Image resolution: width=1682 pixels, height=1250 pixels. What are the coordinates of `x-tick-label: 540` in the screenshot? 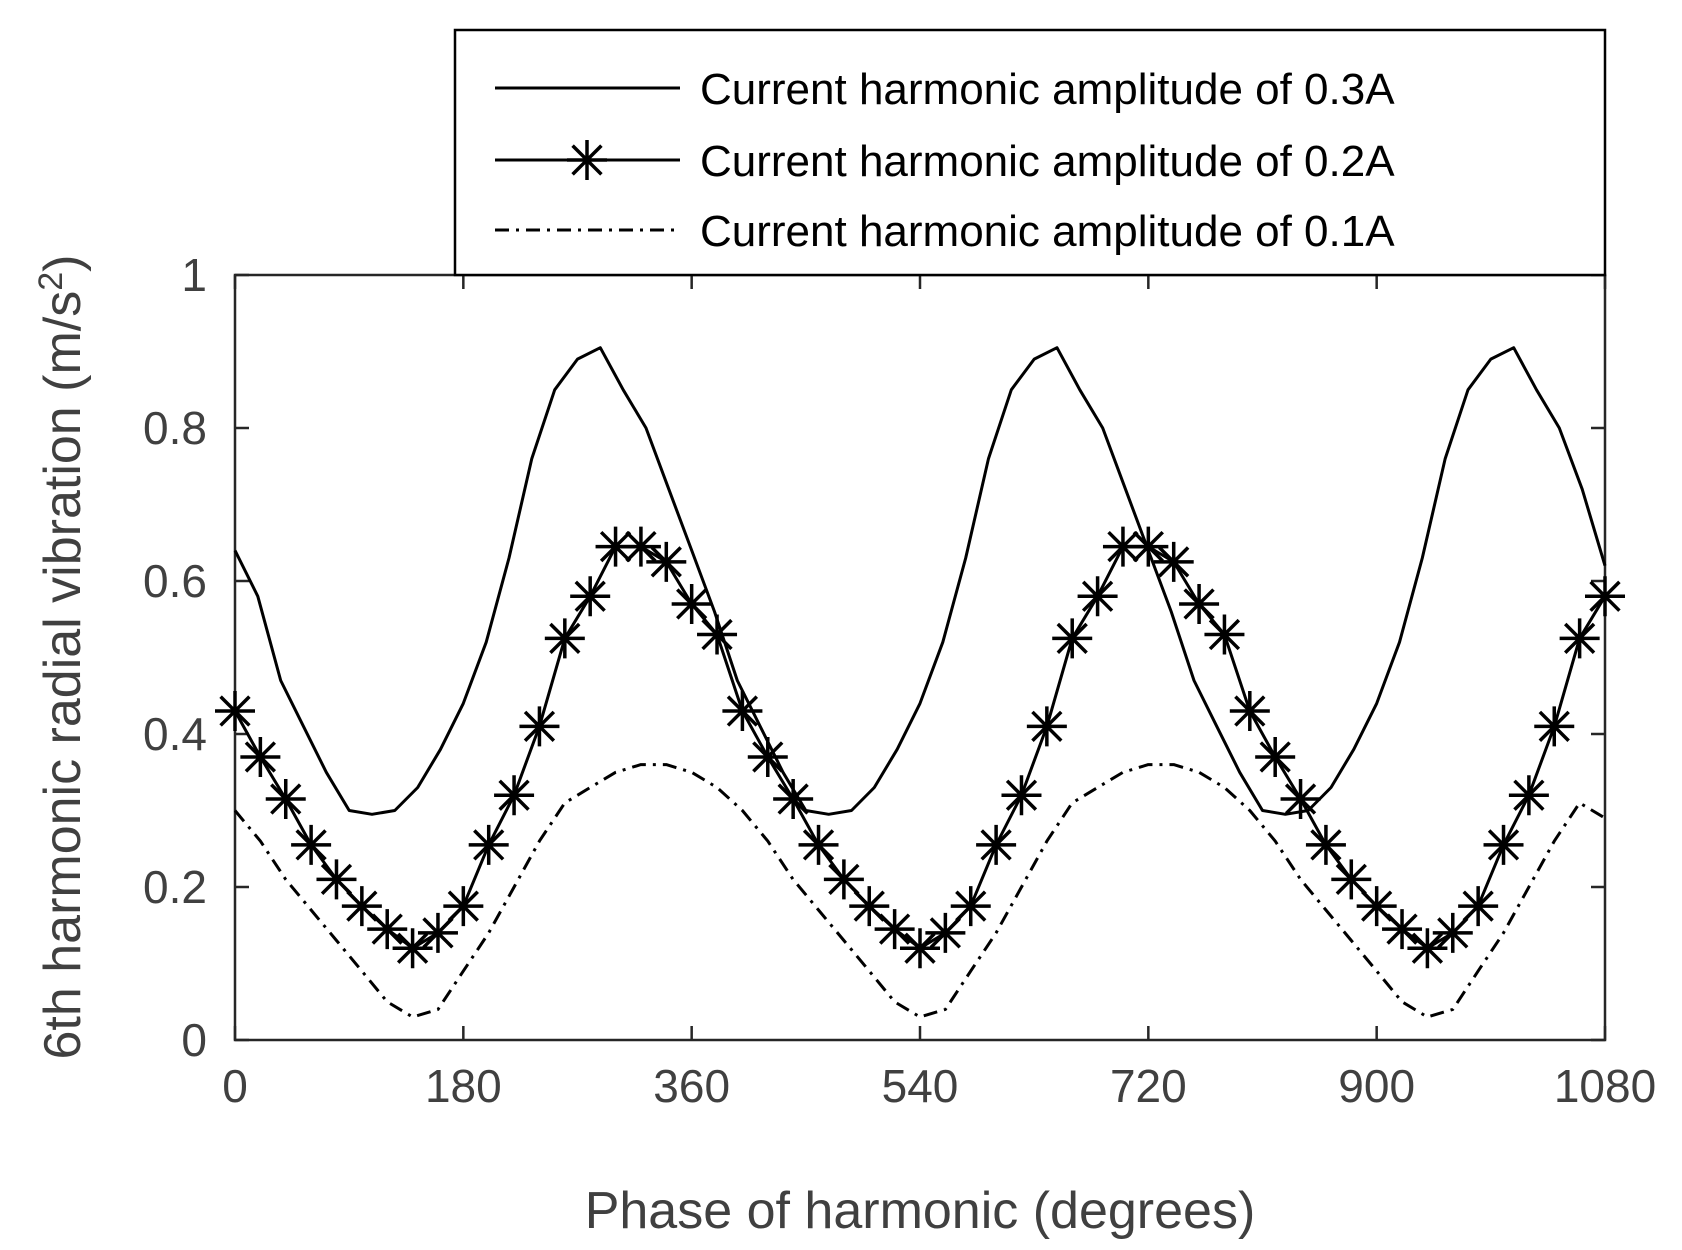 It's located at (920, 1086).